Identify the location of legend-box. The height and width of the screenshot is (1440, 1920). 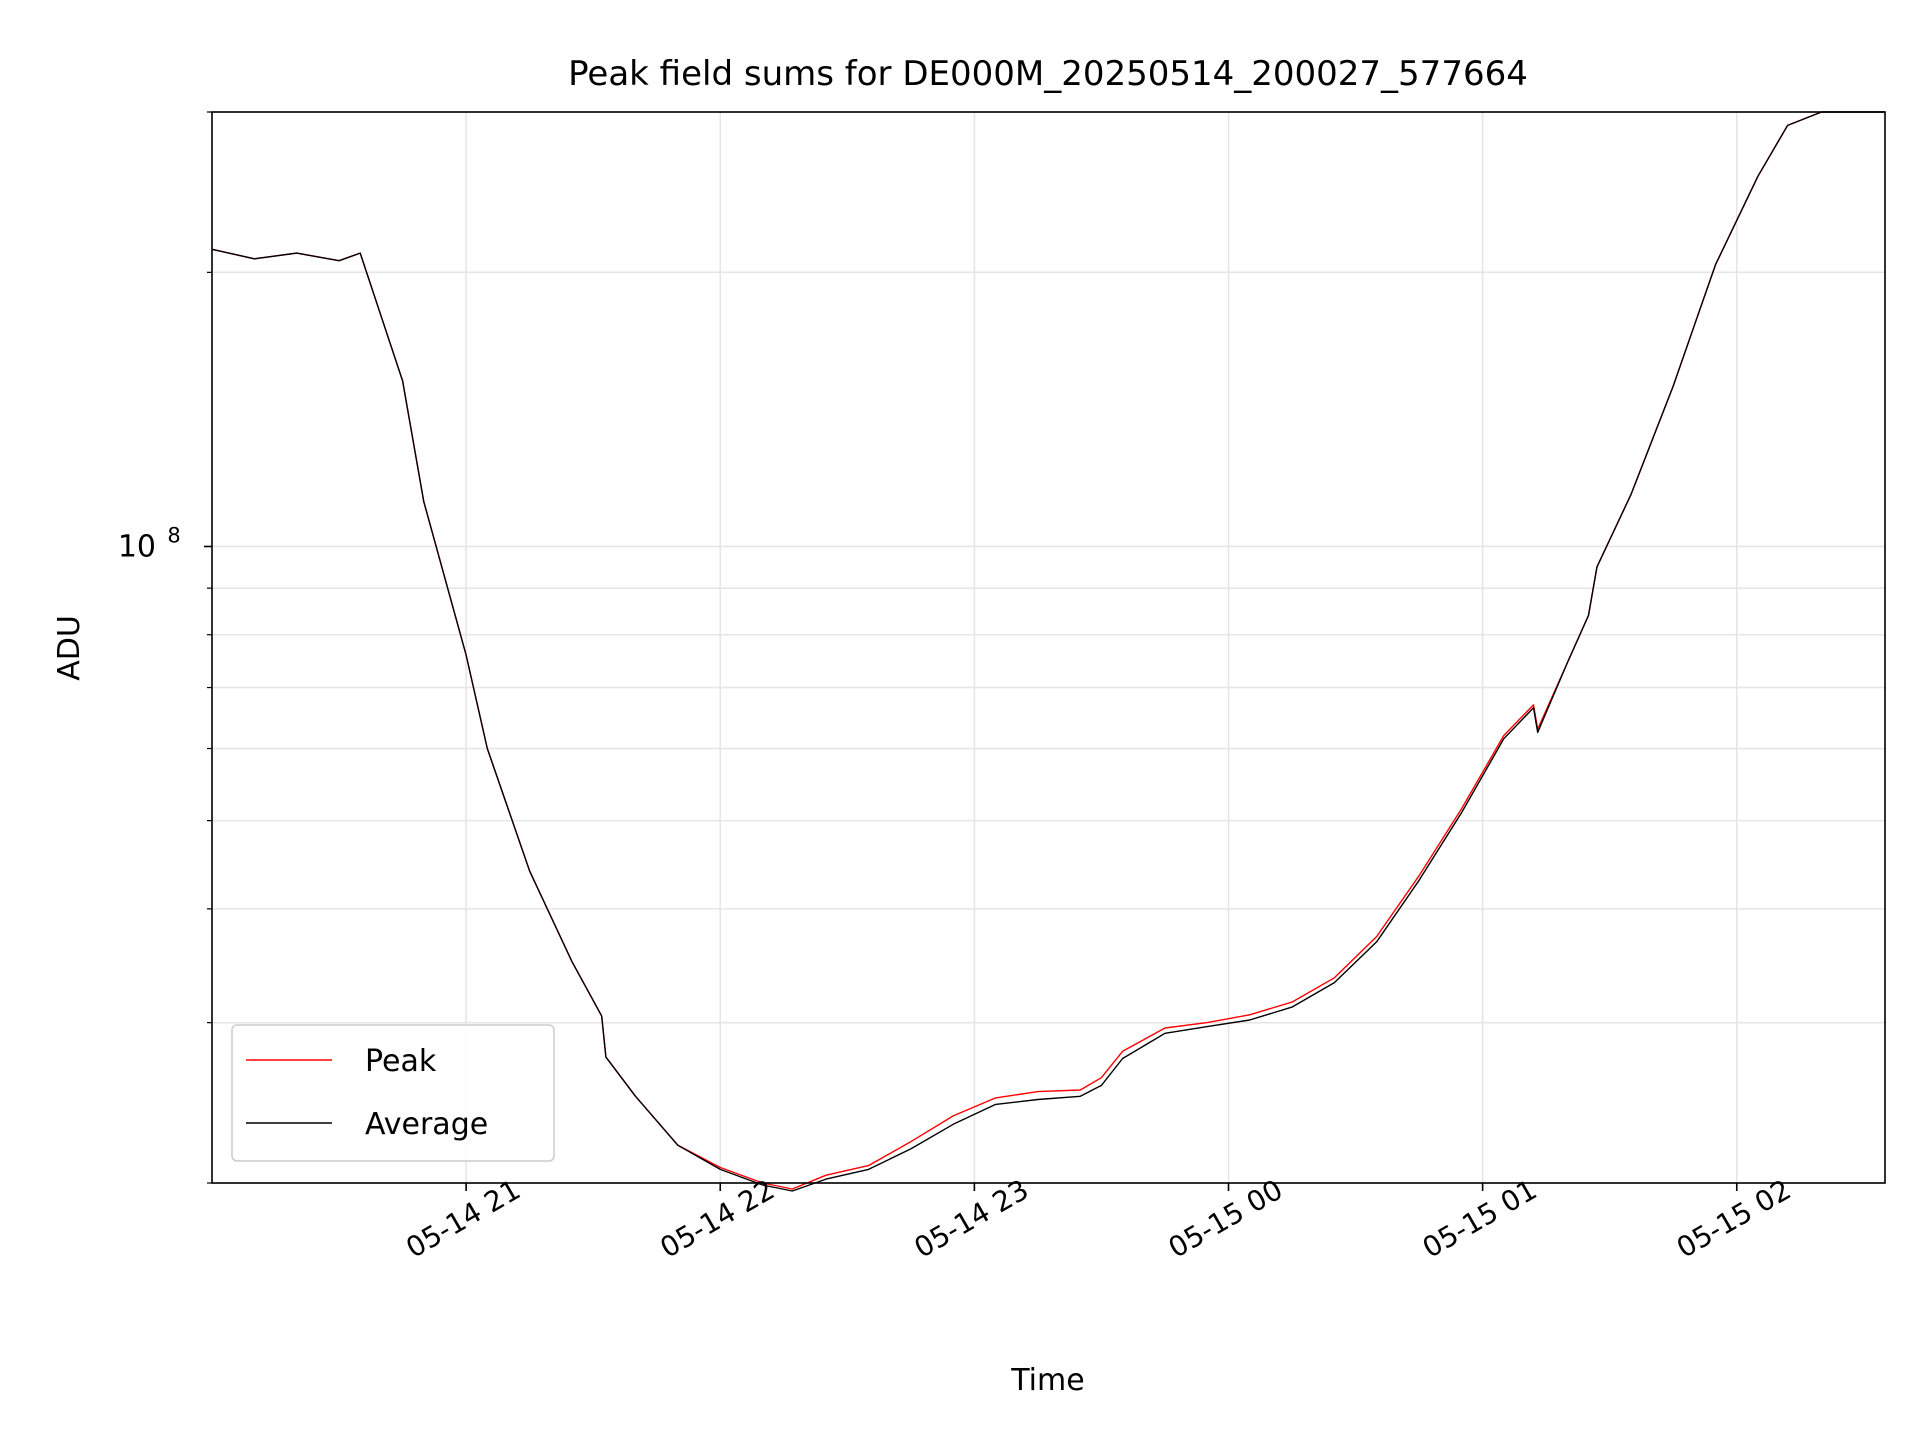
(393, 1093).